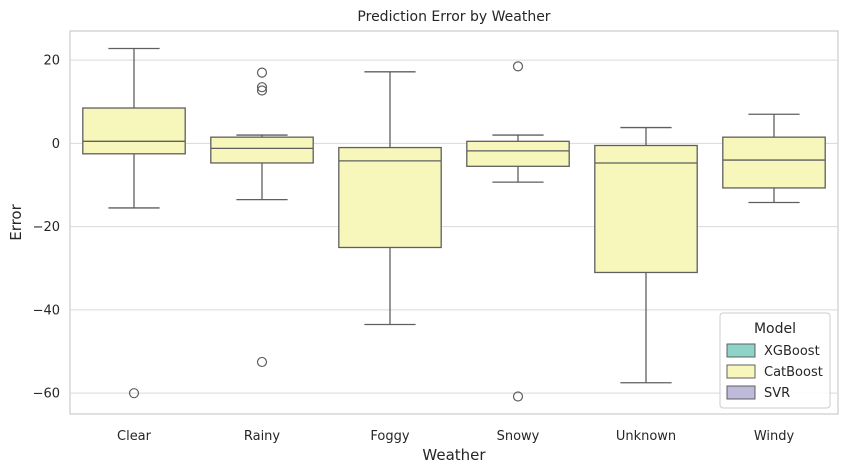 This screenshot has height=473, width=854. I want to click on y-tick-label: −60, so click(46, 394).